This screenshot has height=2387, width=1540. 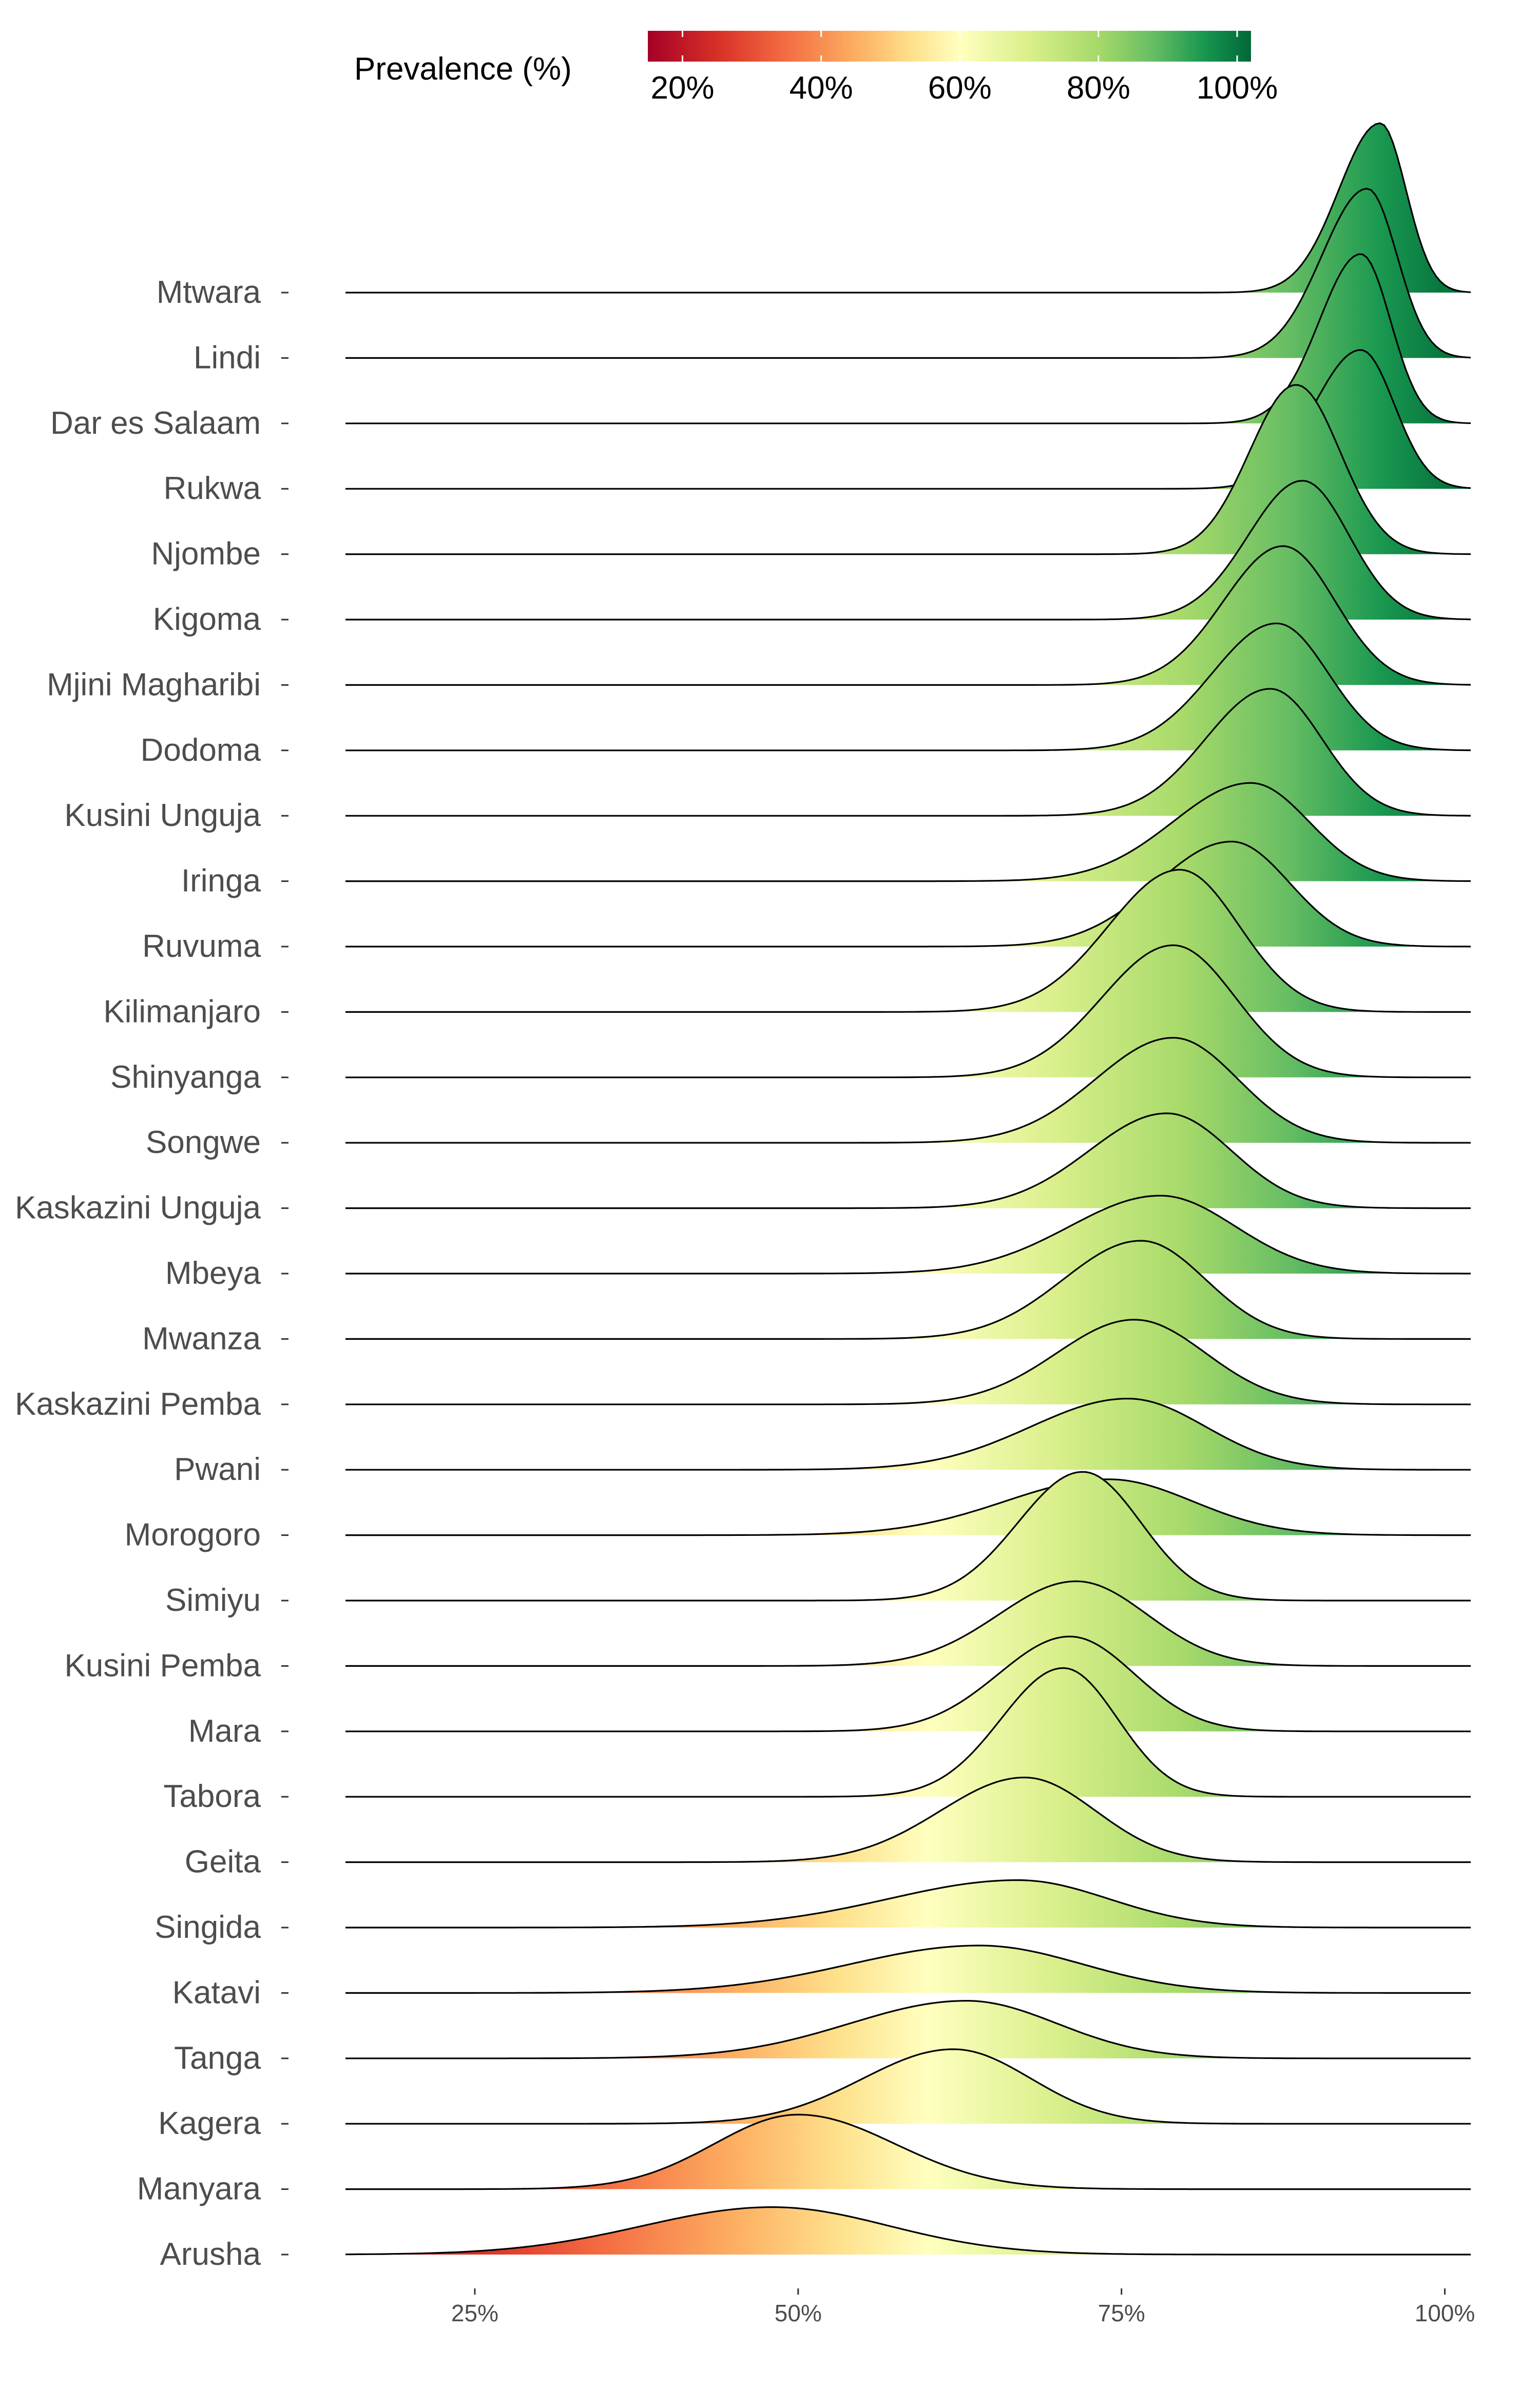 What do you see at coordinates (217, 2058) in the screenshot?
I see `region-label: Tanga` at bounding box center [217, 2058].